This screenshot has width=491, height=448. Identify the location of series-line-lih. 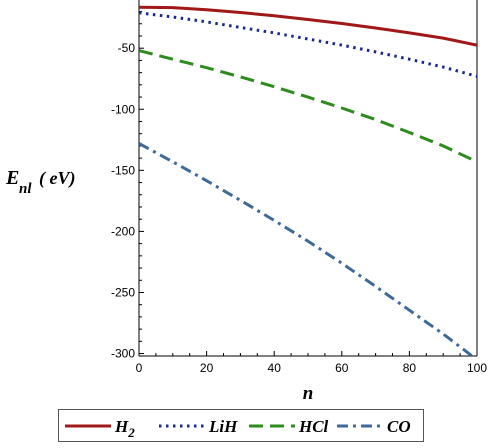
(308, 44).